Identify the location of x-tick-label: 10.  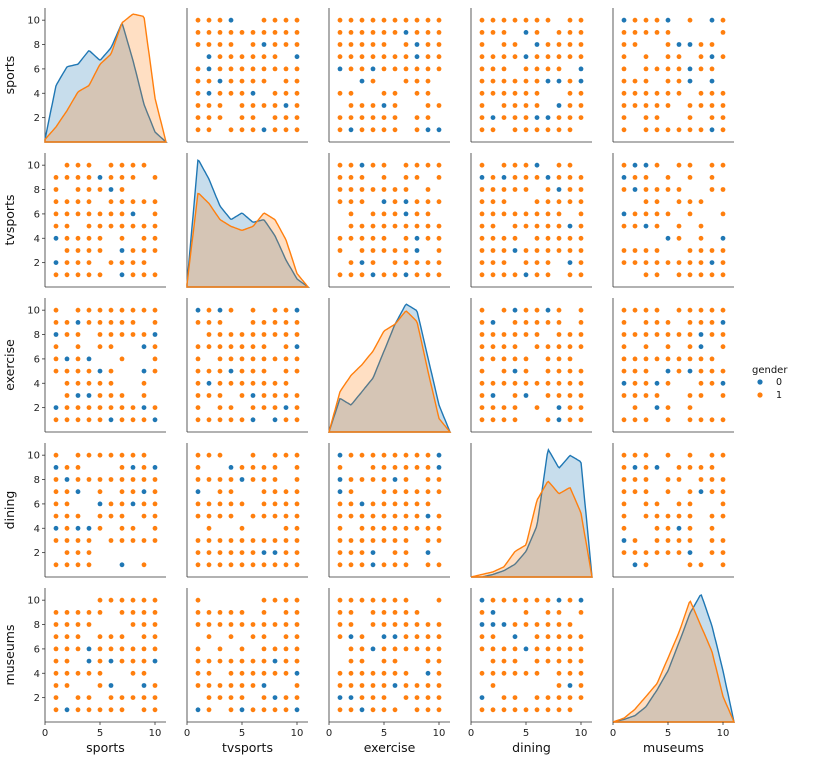
(581, 733).